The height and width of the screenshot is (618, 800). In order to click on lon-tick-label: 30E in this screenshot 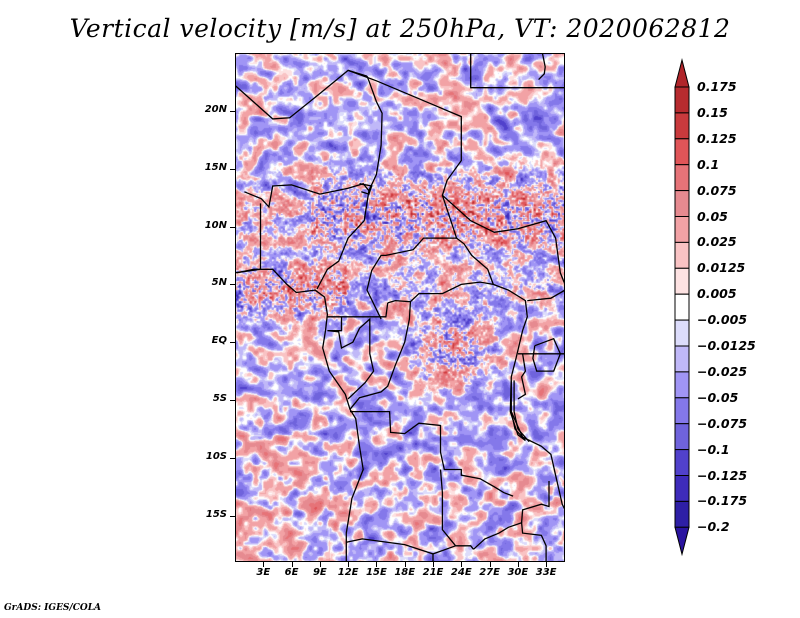, I will do `click(518, 572)`.